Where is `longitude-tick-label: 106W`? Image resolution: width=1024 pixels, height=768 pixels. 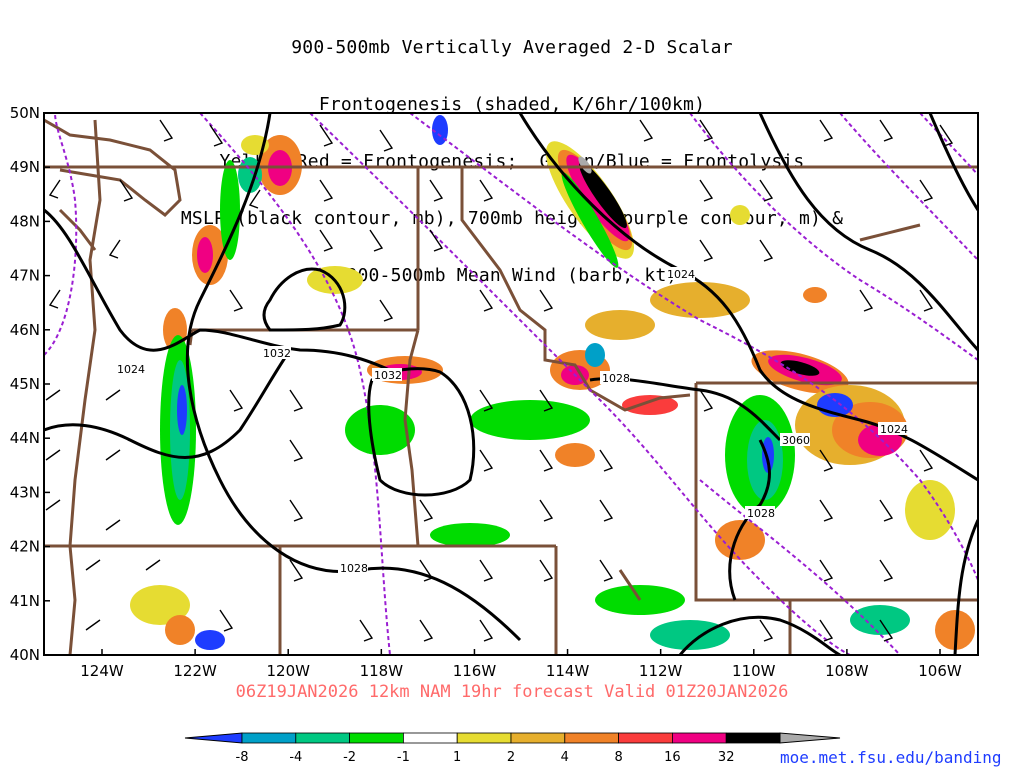
longitude-tick-label: 106W is located at coordinates (940, 671).